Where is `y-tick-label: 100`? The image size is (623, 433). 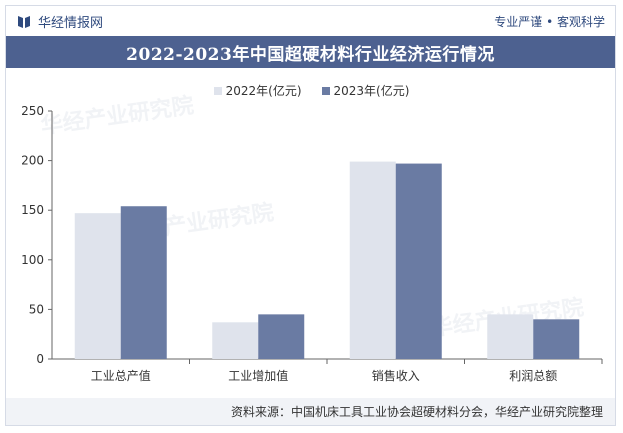
y-tick-label: 100 is located at coordinates (32, 260).